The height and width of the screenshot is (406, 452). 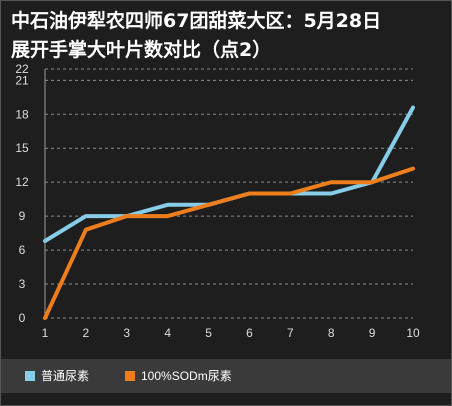 What do you see at coordinates (331, 333) in the screenshot?
I see `x-tick-label-7: 8` at bounding box center [331, 333].